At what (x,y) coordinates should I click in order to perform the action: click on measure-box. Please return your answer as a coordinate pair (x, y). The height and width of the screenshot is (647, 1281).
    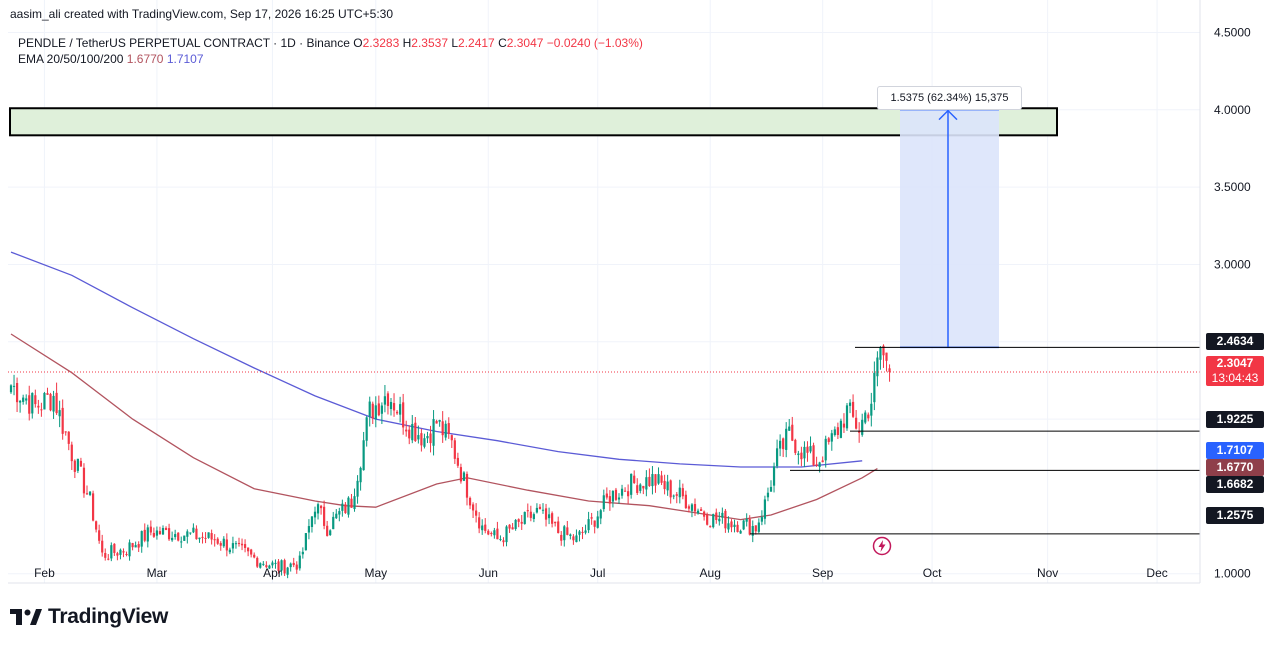
    Looking at the image, I should click on (949, 228).